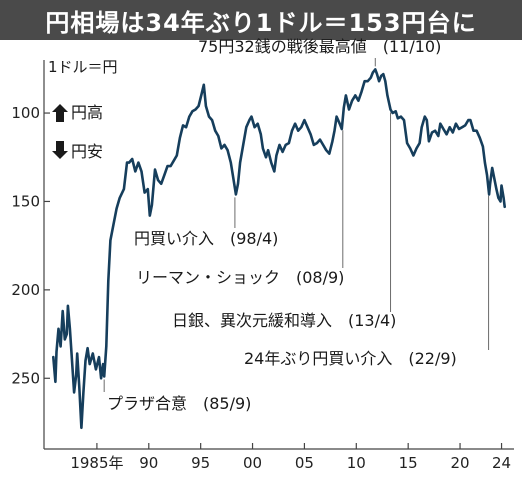 Image resolution: width=522 pixels, height=483 pixels. Describe the element at coordinates (60, 150) in the screenshot. I see `arrow-down-icon` at that location.